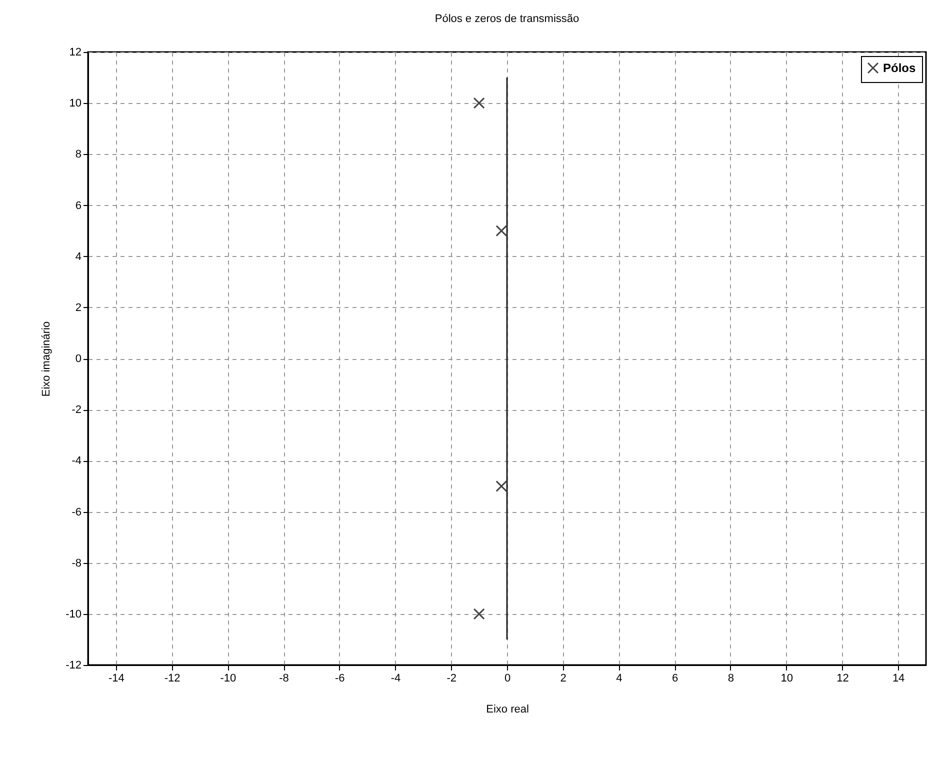 The image size is (933, 772). What do you see at coordinates (451, 678) in the screenshot?
I see `x-tick-label: -2` at bounding box center [451, 678].